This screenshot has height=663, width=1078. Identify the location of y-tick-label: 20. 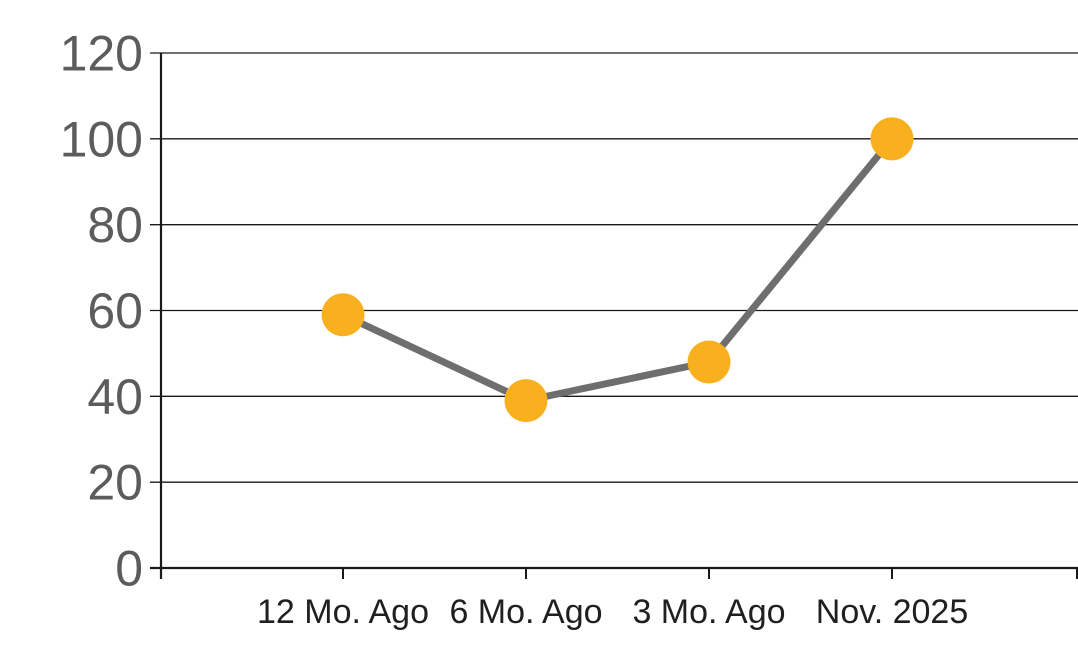
(115, 483).